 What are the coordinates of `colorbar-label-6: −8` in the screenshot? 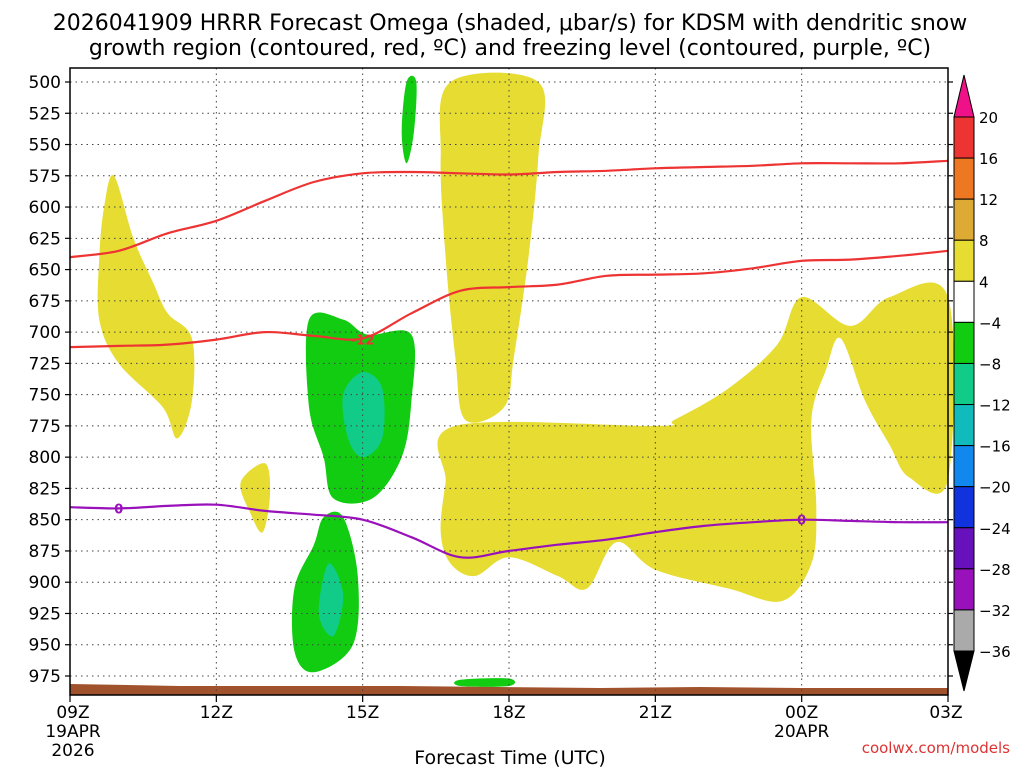 It's located at (990, 364).